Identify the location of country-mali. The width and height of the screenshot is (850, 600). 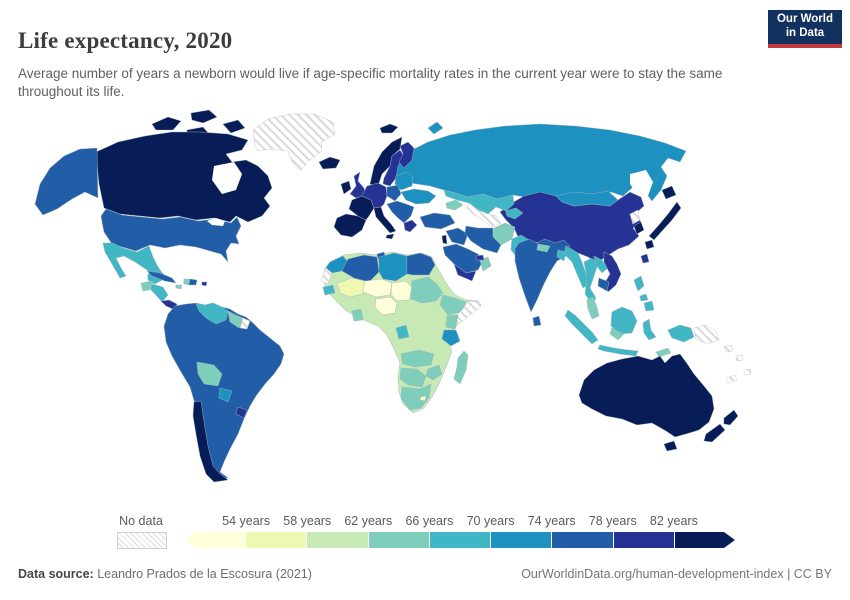
(351, 287).